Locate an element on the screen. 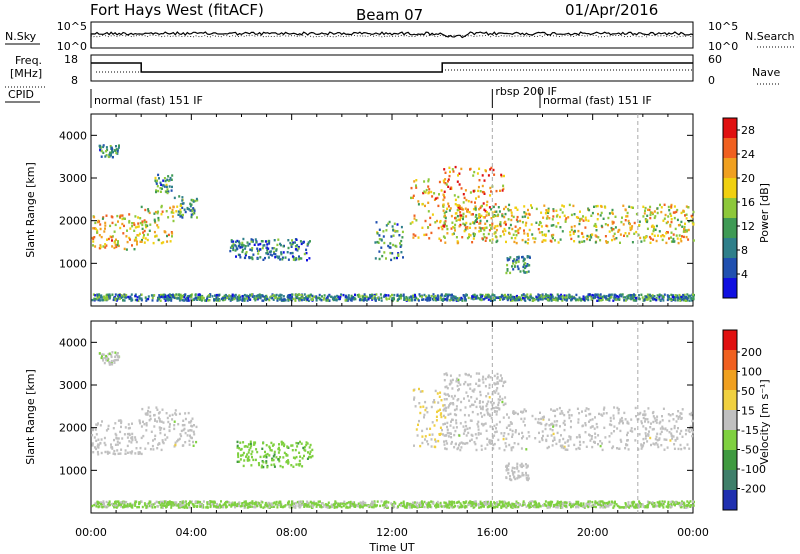 The width and height of the screenshot is (800, 554). nsky-label: N.Sky is located at coordinates (21, 36).